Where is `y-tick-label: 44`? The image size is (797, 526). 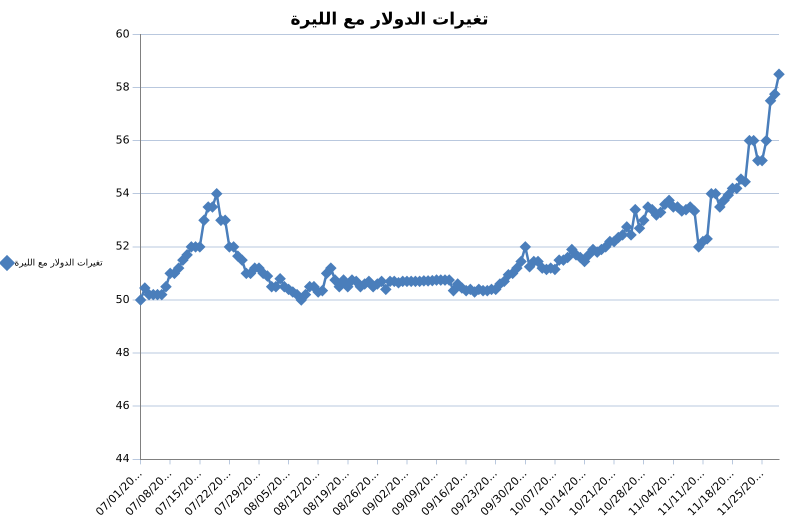
y-tick-label: 44 is located at coordinates (123, 459).